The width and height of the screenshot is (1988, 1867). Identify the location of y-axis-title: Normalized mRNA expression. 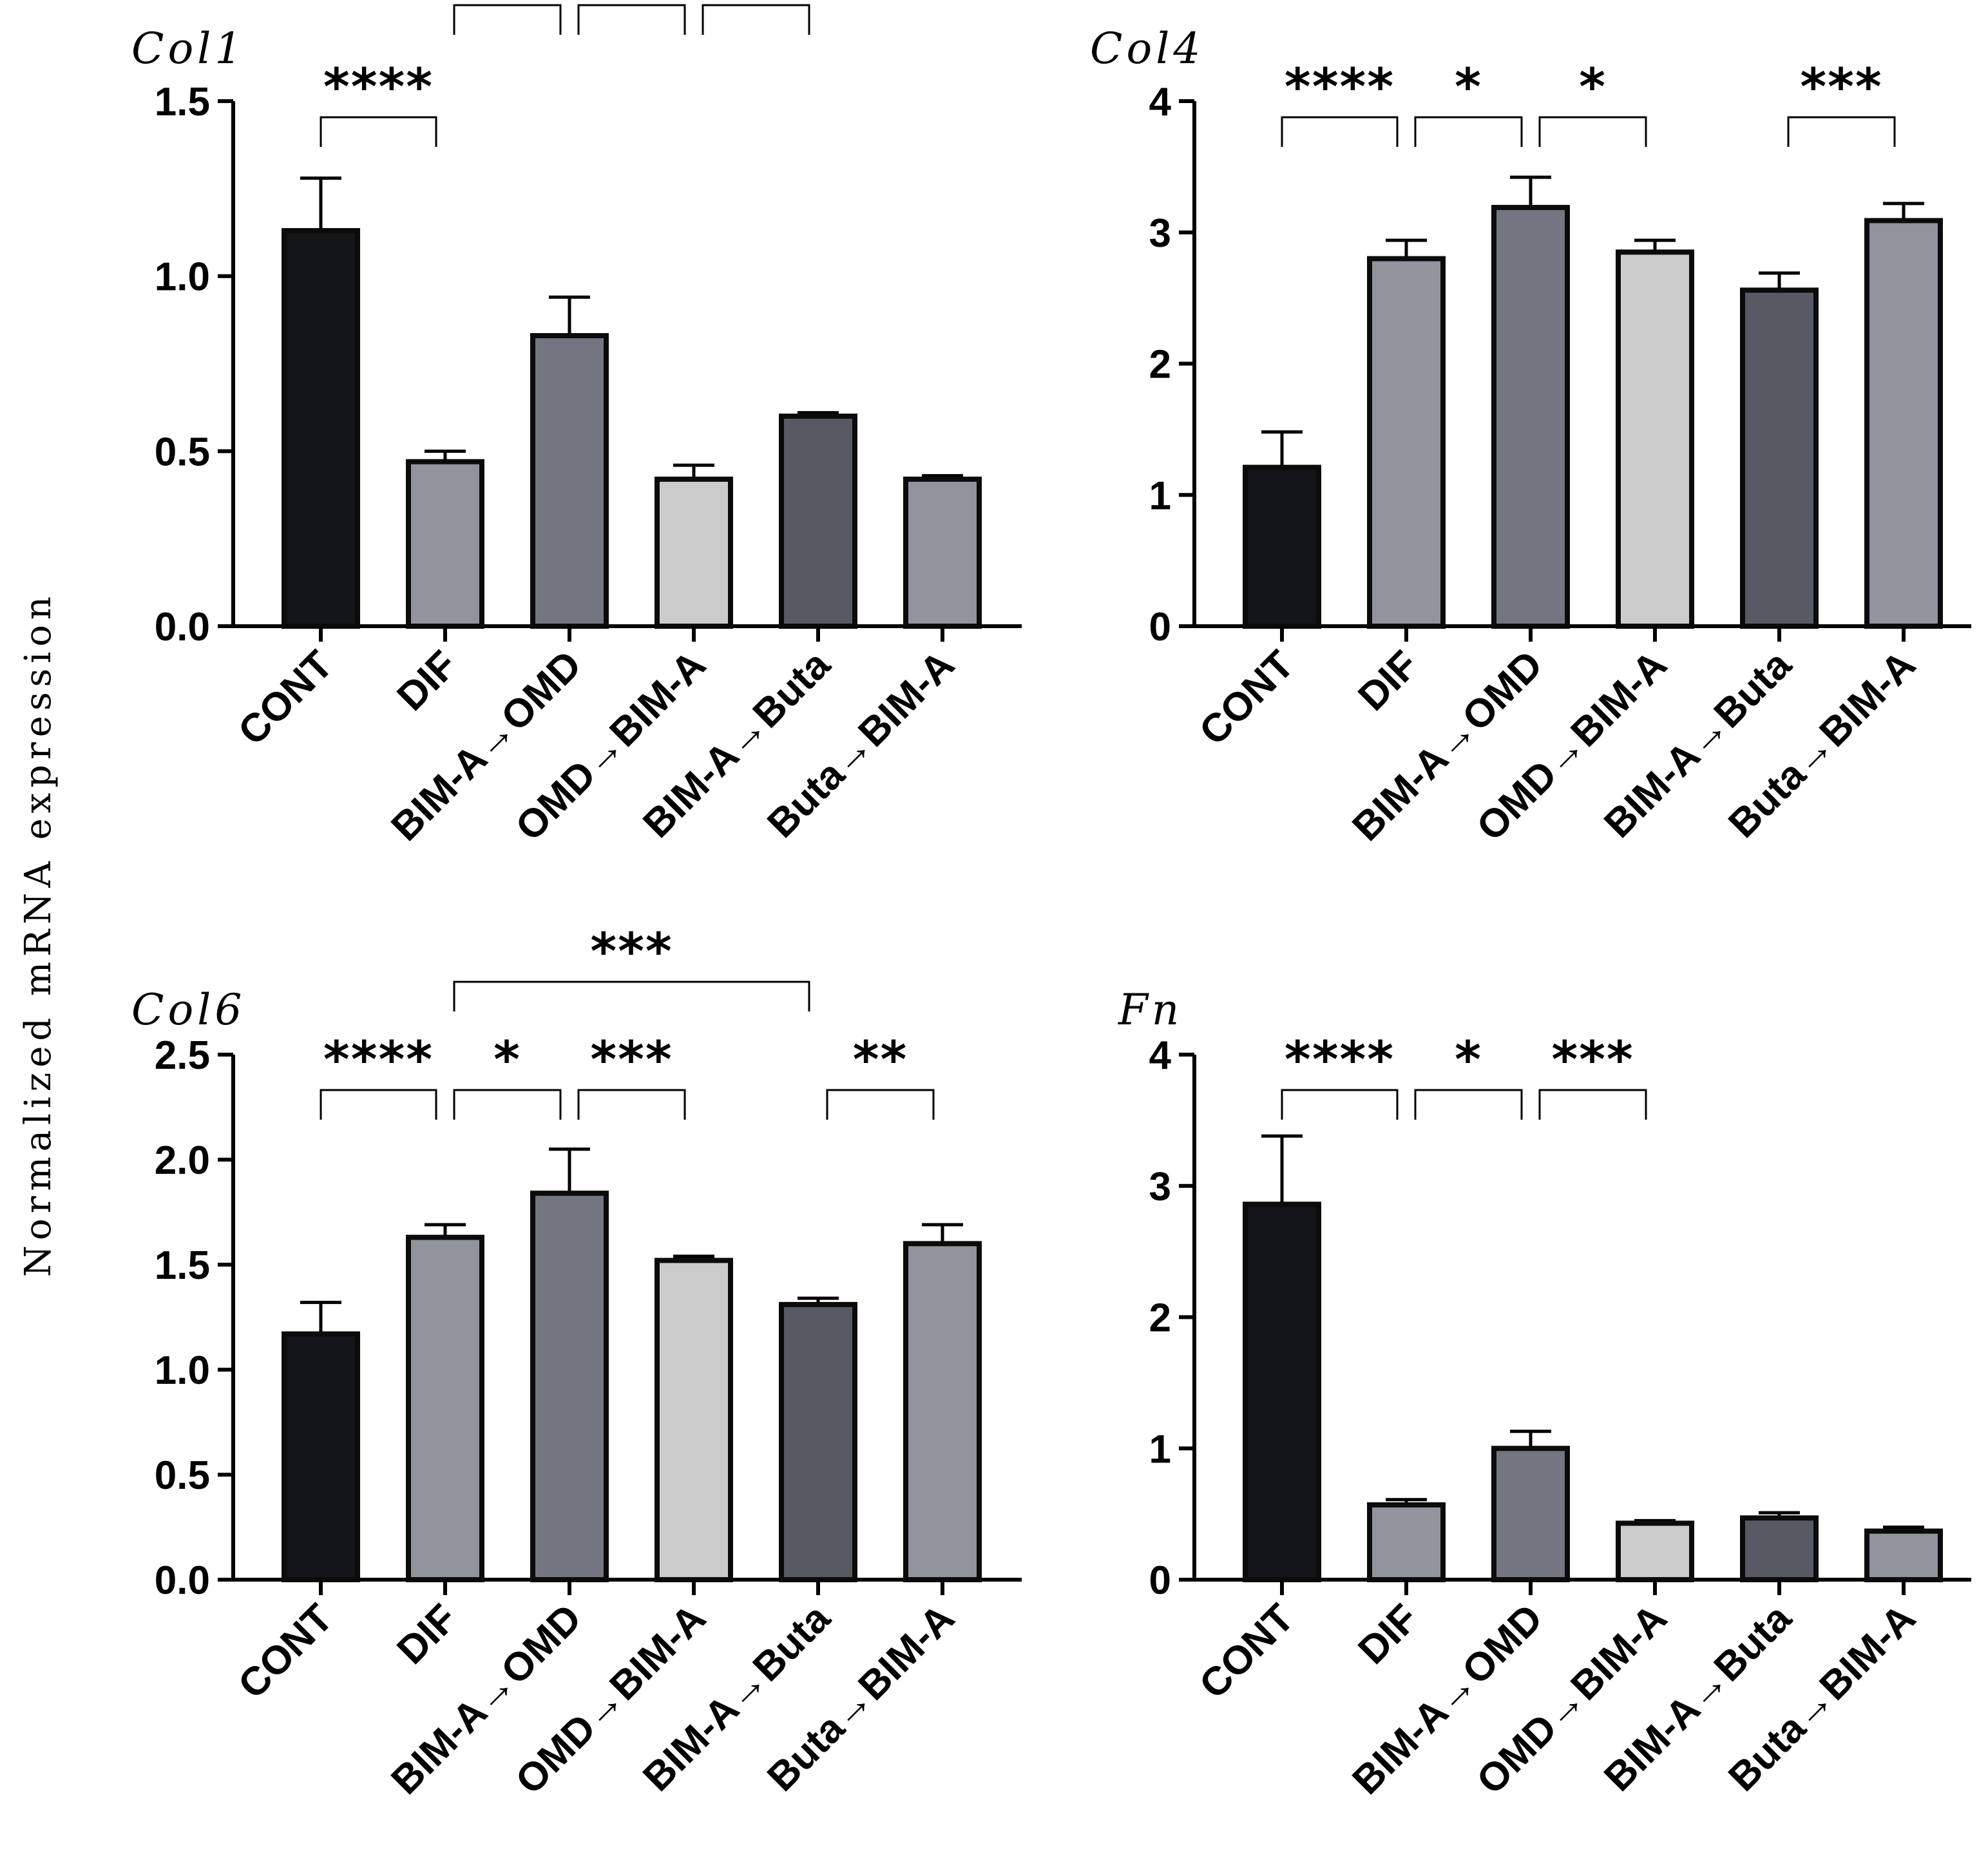
(38, 934).